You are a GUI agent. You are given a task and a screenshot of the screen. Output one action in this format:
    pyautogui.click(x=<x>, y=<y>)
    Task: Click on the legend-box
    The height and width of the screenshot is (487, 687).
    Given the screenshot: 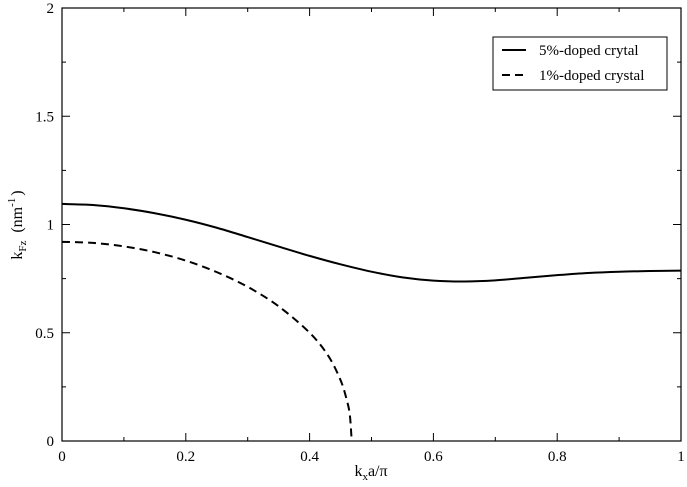 What is the action you would take?
    pyautogui.click(x=580, y=63)
    